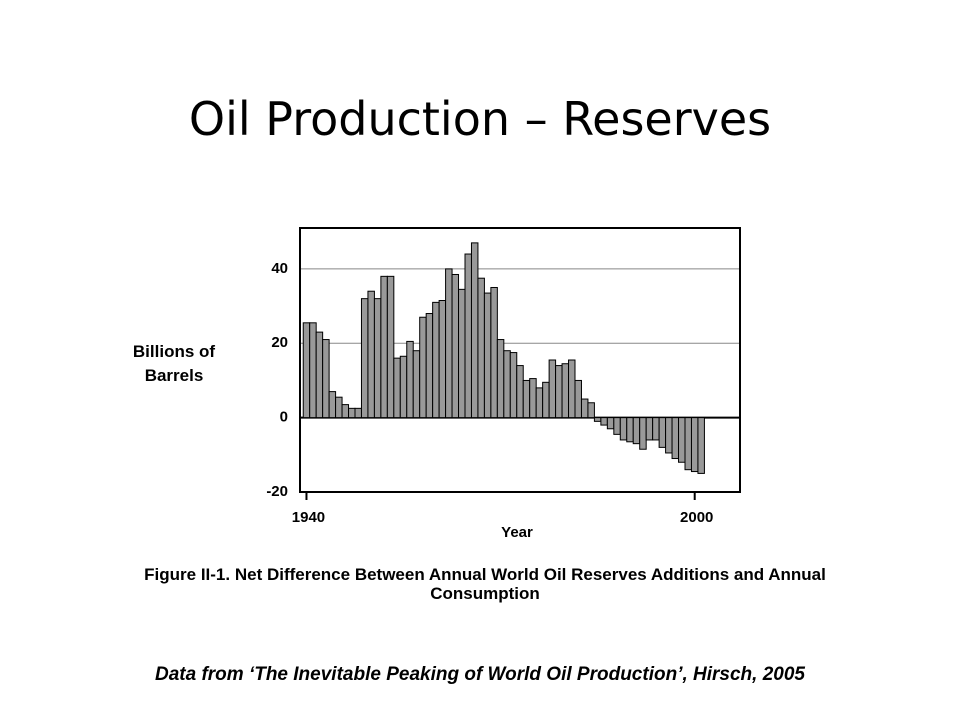 Image resolution: width=960 pixels, height=720 pixels. What do you see at coordinates (174, 363) in the screenshot?
I see `y-axis-label: Billions of Barrels` at bounding box center [174, 363].